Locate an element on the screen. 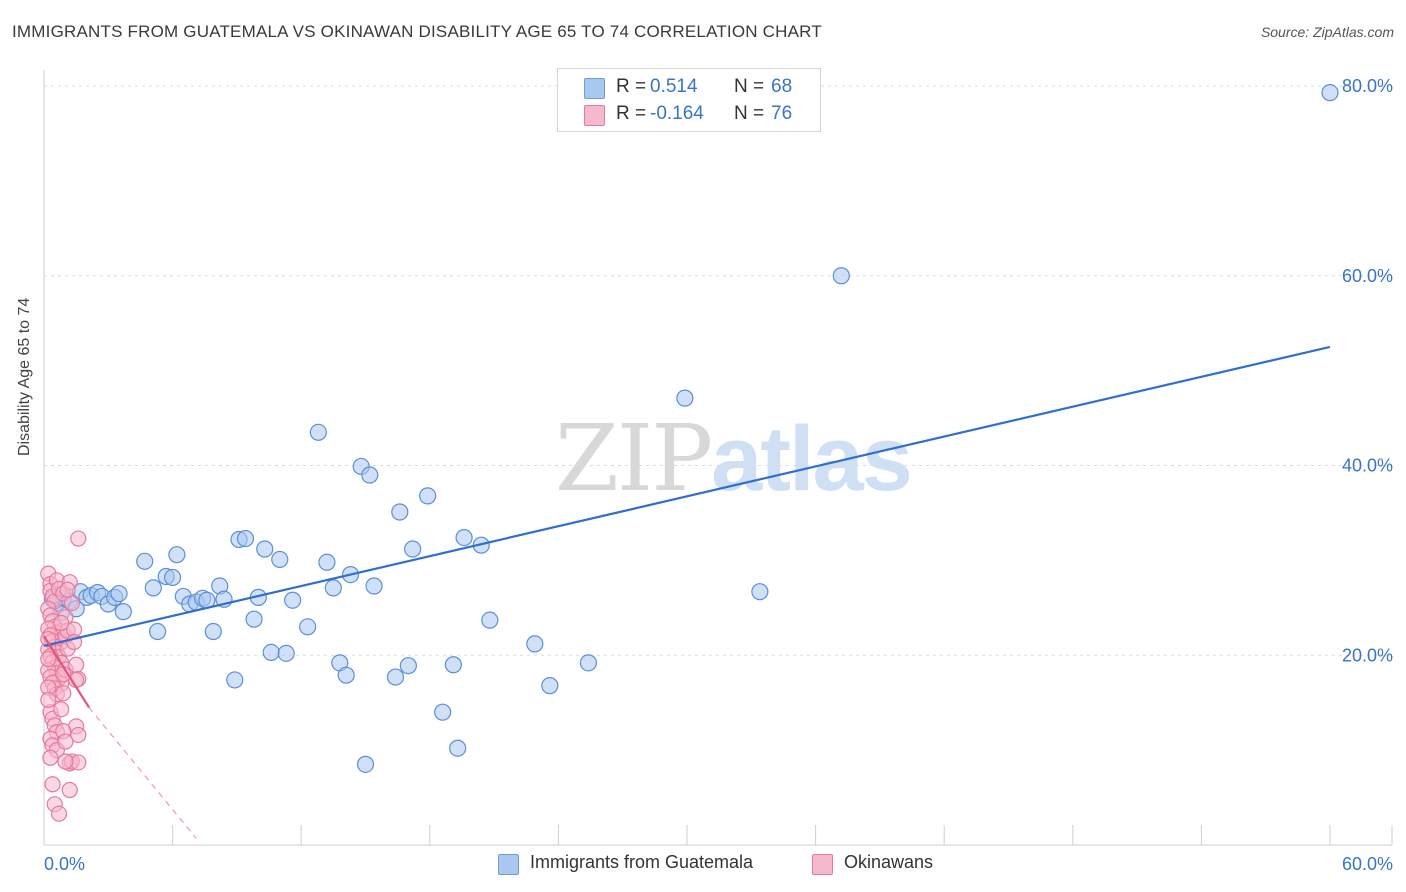 This screenshot has width=1406, height=892. series-legend: Immigrants from Guatemala Okinawans is located at coordinates (703, 865).